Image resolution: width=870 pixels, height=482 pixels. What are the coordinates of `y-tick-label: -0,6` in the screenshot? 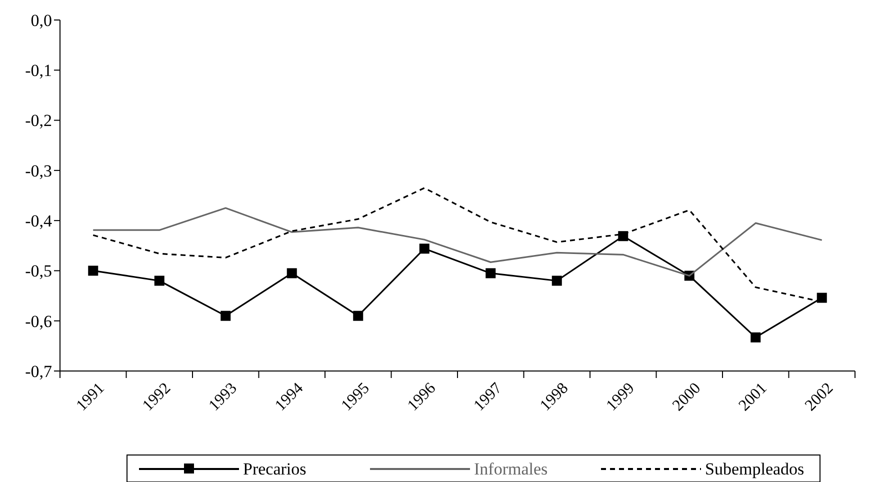 It's located at (38, 321).